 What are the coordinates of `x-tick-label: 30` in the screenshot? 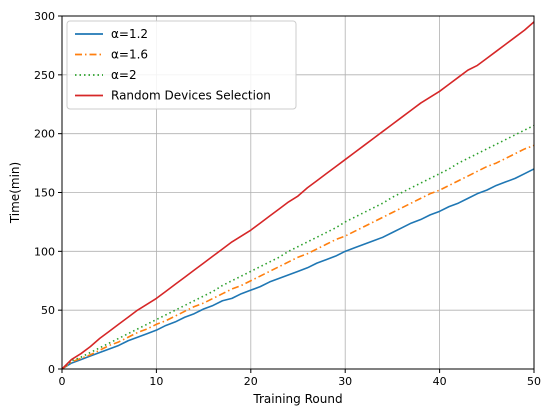 It's located at (345, 381).